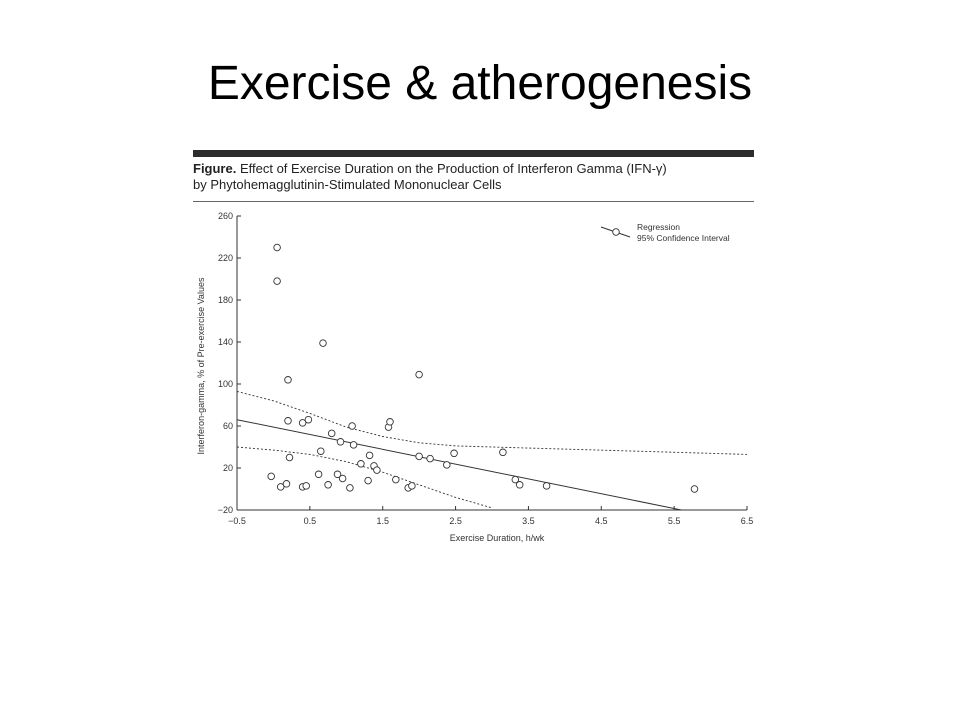 This screenshot has width=960, height=720. I want to click on regression-line, so click(459, 465).